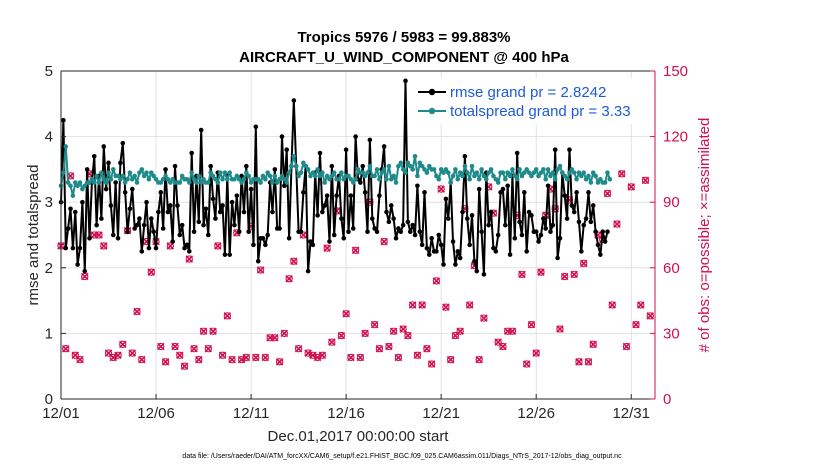  I want to click on legend-marker-rmse, so click(432, 92).